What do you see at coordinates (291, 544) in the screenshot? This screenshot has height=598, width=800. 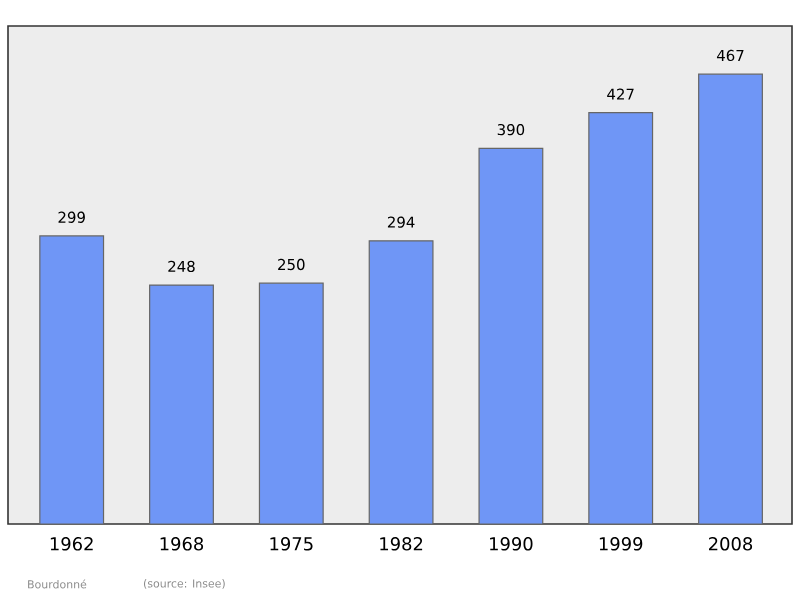 I see `x-tick-label: 1975` at bounding box center [291, 544].